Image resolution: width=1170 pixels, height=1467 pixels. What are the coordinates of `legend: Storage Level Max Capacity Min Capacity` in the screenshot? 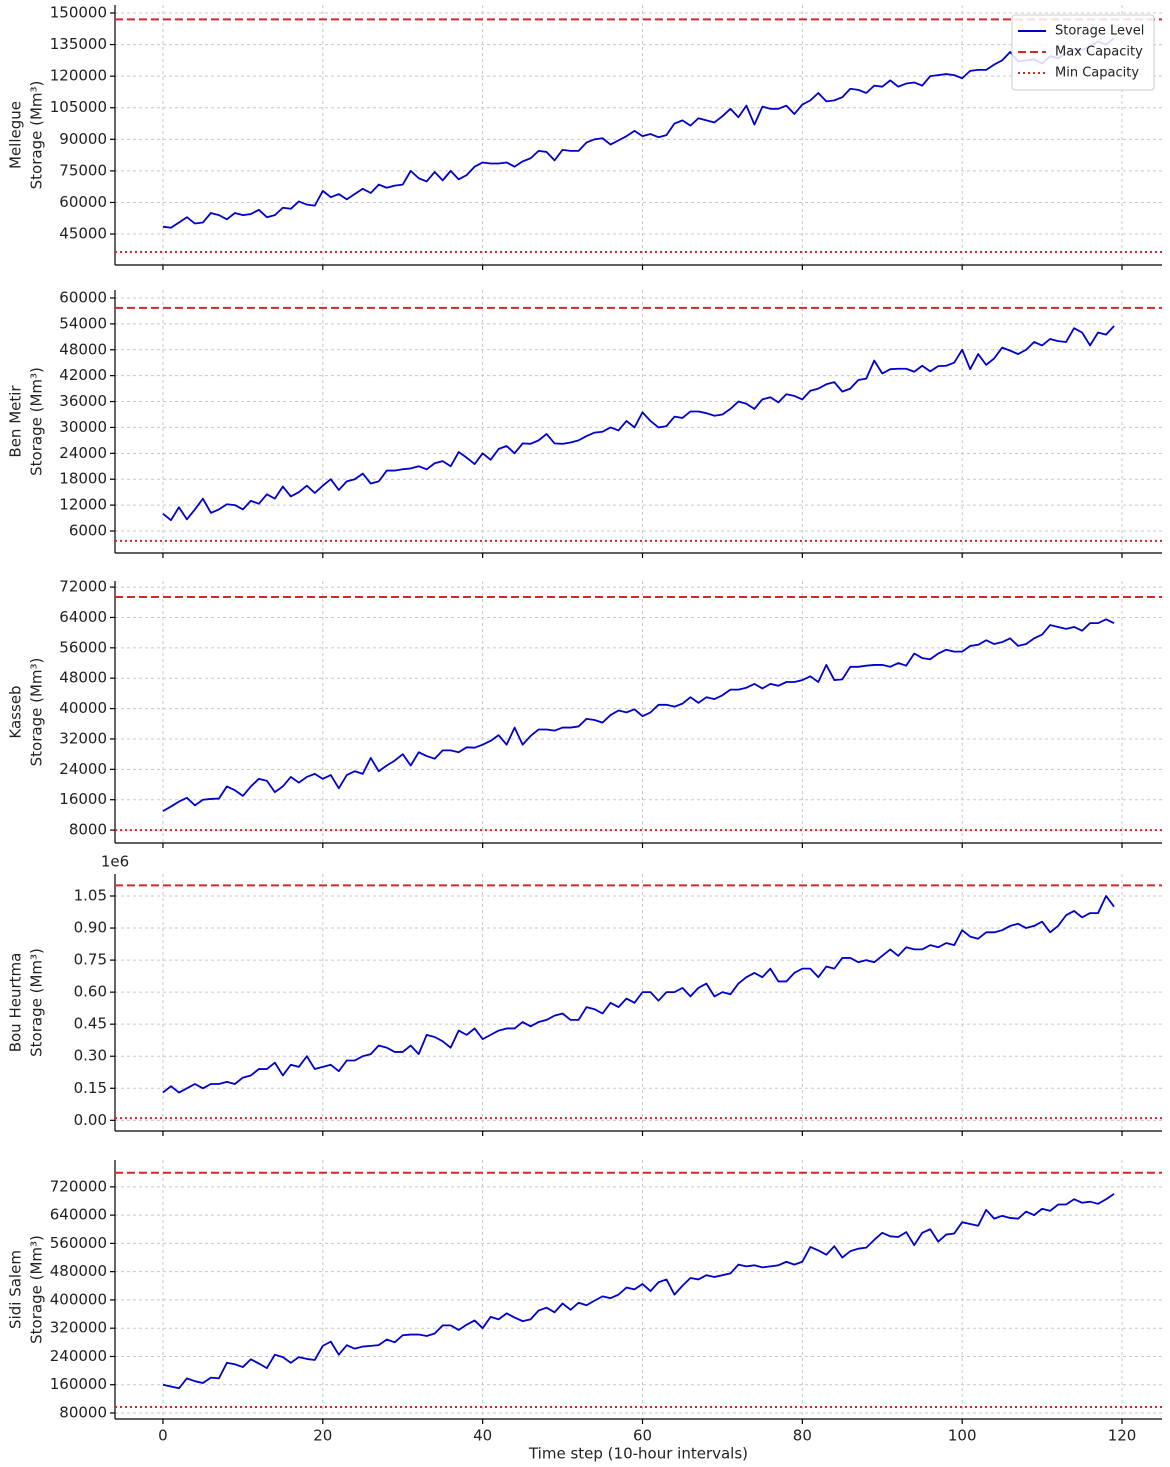 It's located at (1083, 52).